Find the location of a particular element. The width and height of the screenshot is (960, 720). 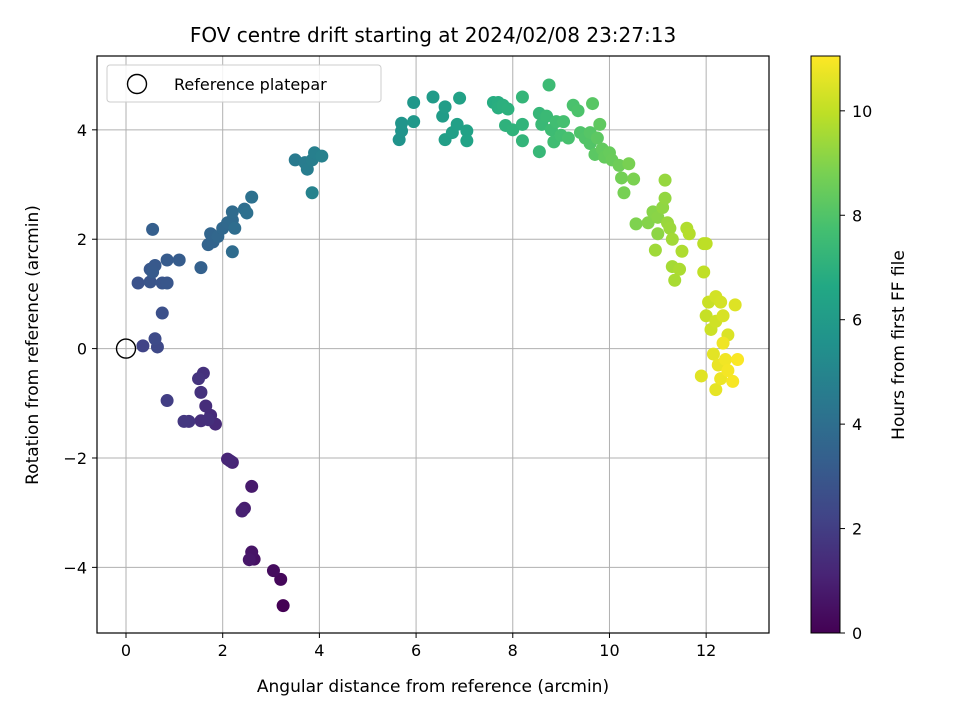

y-axis-label: Rotation from reference (arcmin) is located at coordinates (33, 345).